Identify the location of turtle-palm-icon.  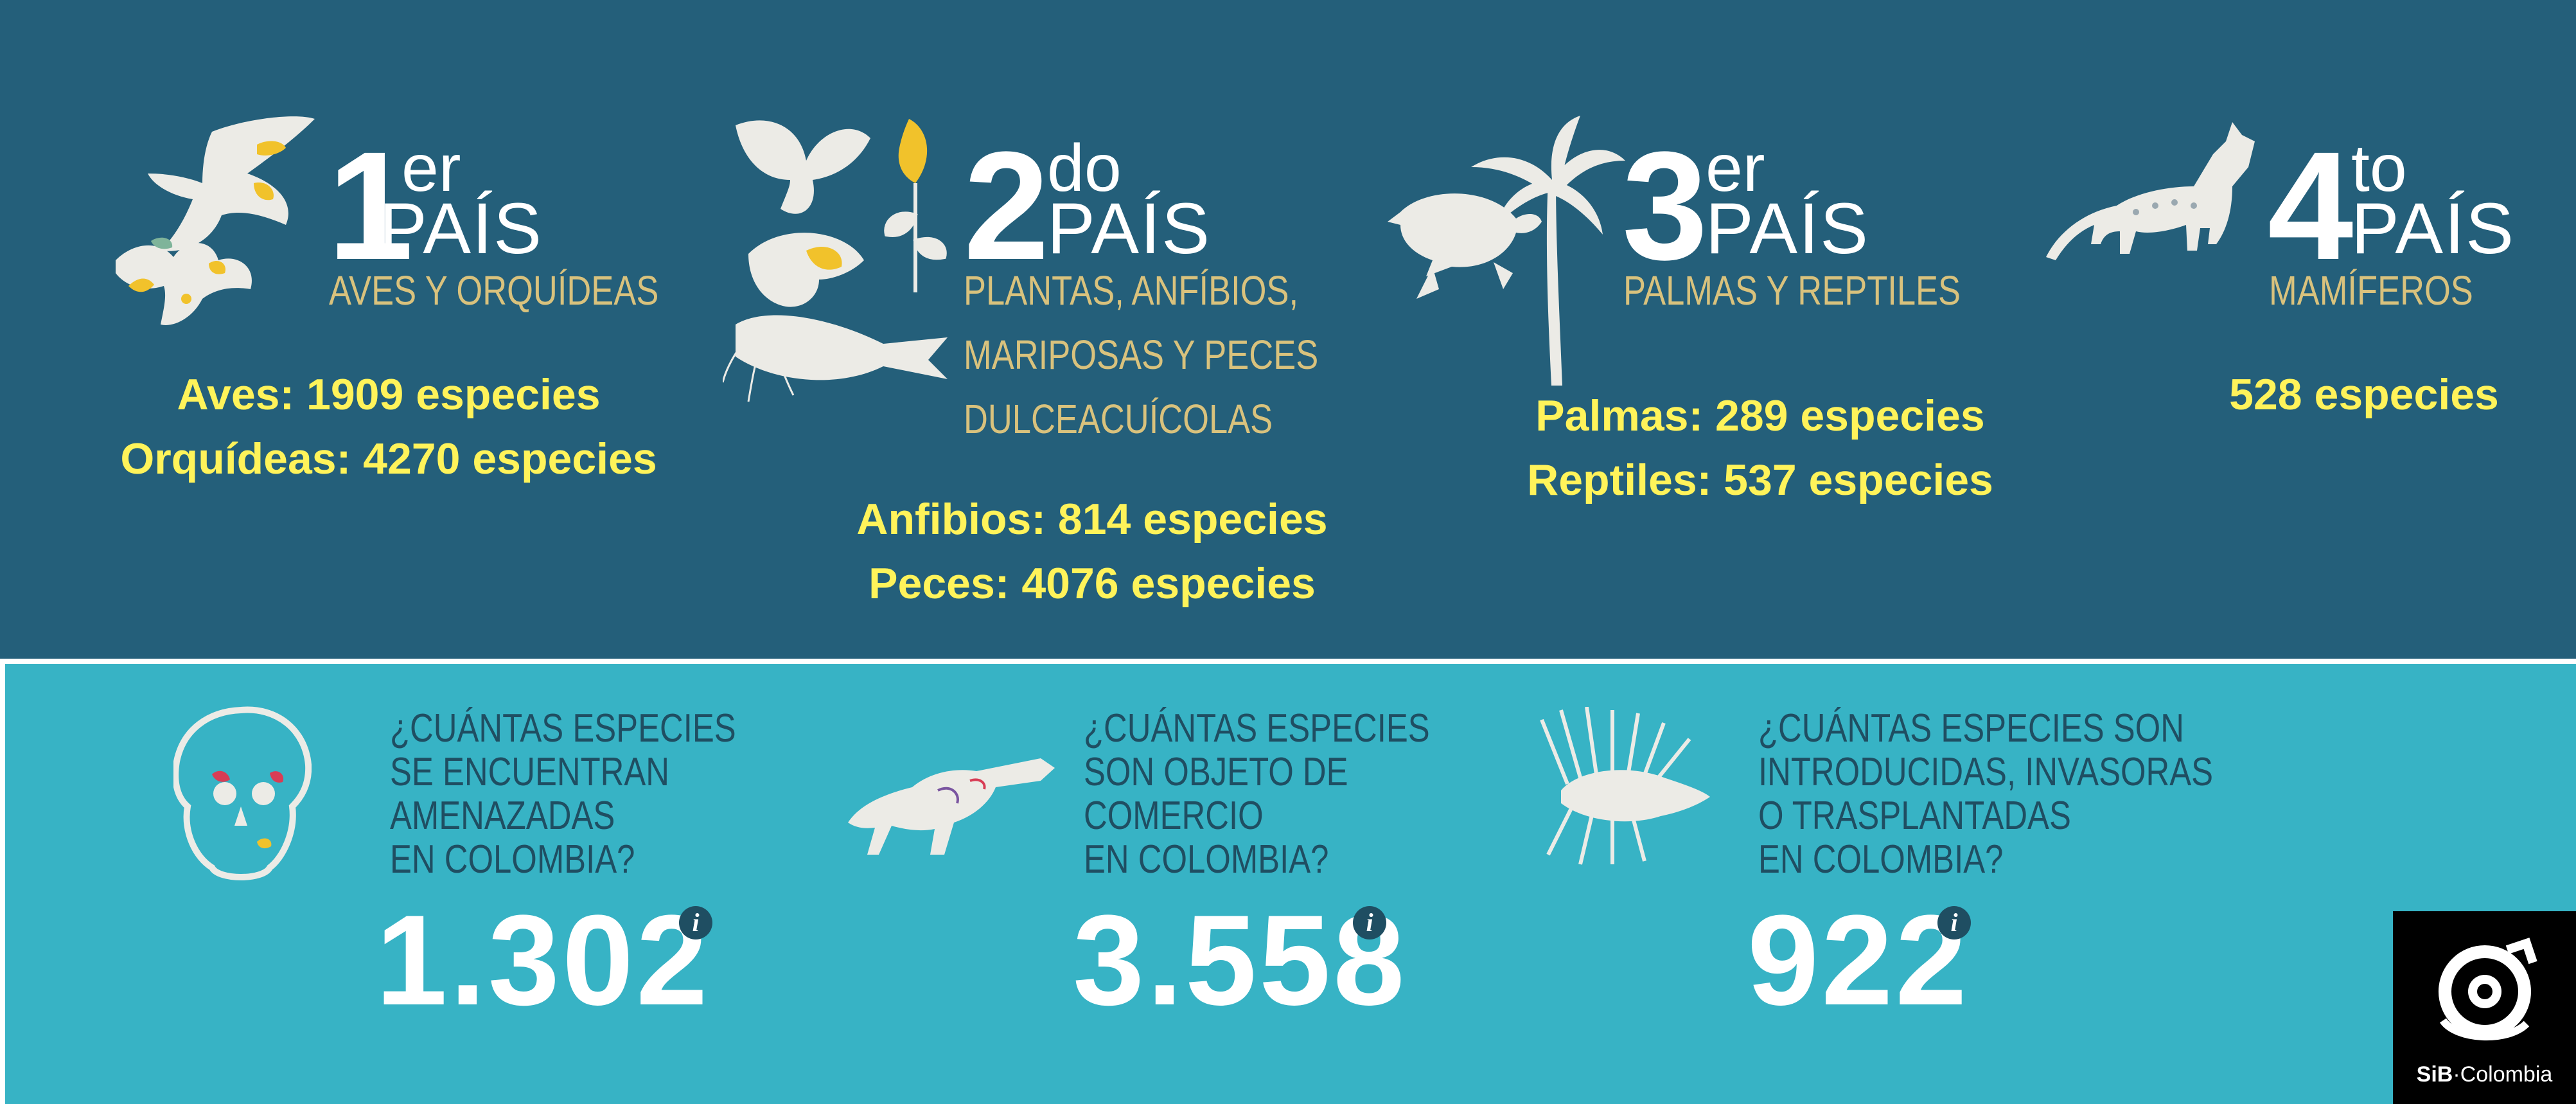
(1506, 251).